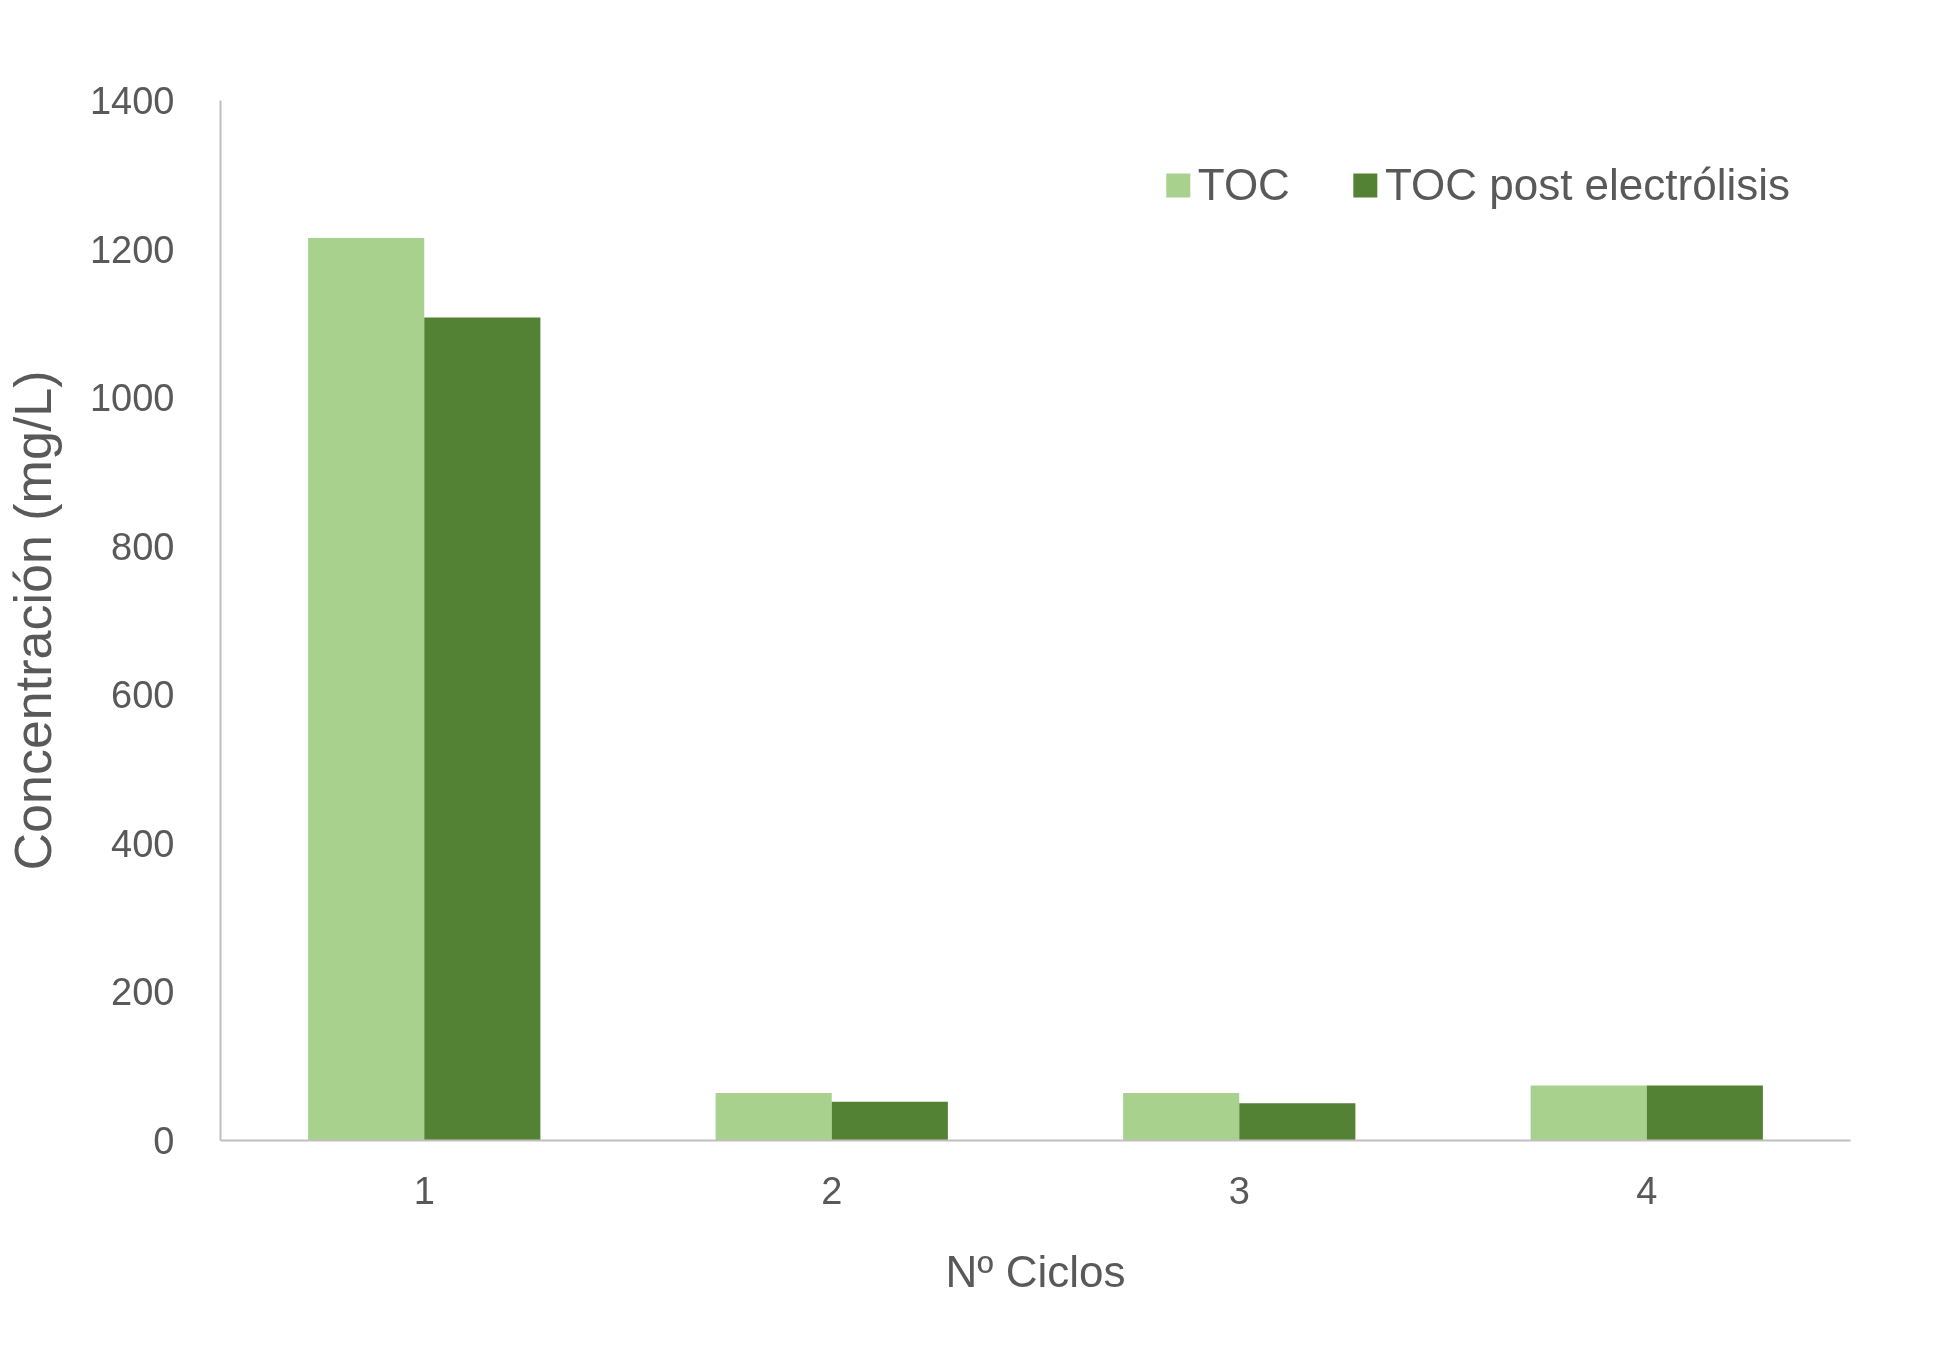 The height and width of the screenshot is (1363, 1941). I want to click on y-tick-label: 1400, so click(132, 101).